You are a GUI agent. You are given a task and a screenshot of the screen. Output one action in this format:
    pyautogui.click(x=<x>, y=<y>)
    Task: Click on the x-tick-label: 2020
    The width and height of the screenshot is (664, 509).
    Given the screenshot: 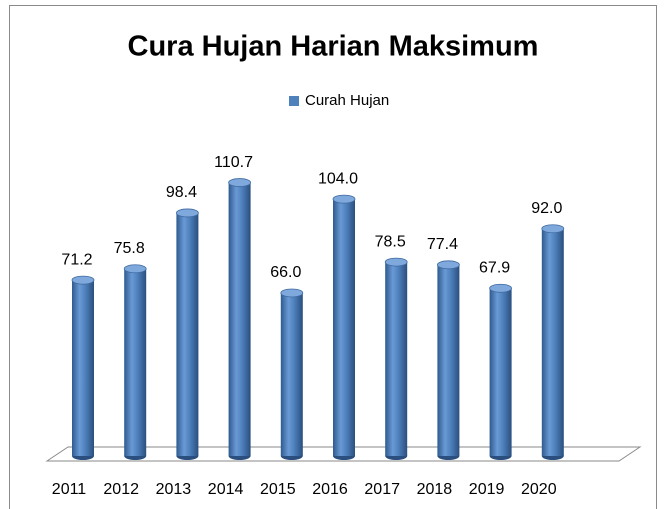 What is the action you would take?
    pyautogui.click(x=539, y=489)
    